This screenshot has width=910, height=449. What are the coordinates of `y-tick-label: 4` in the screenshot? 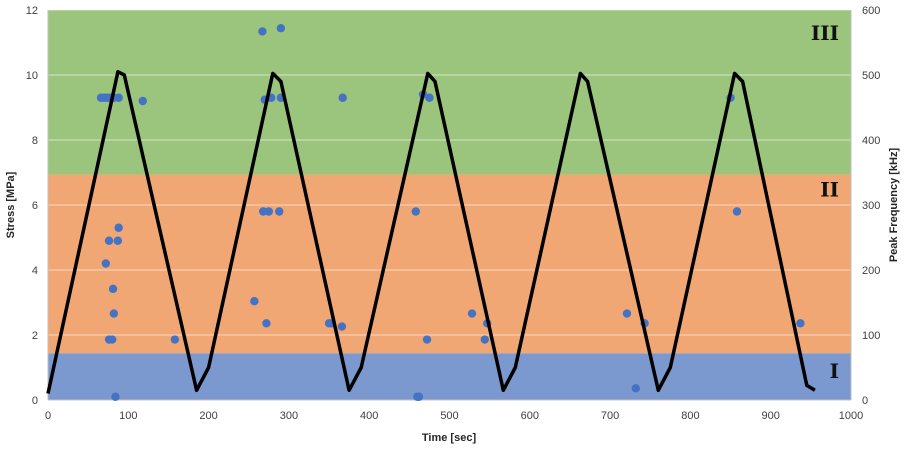 It's located at (35, 271).